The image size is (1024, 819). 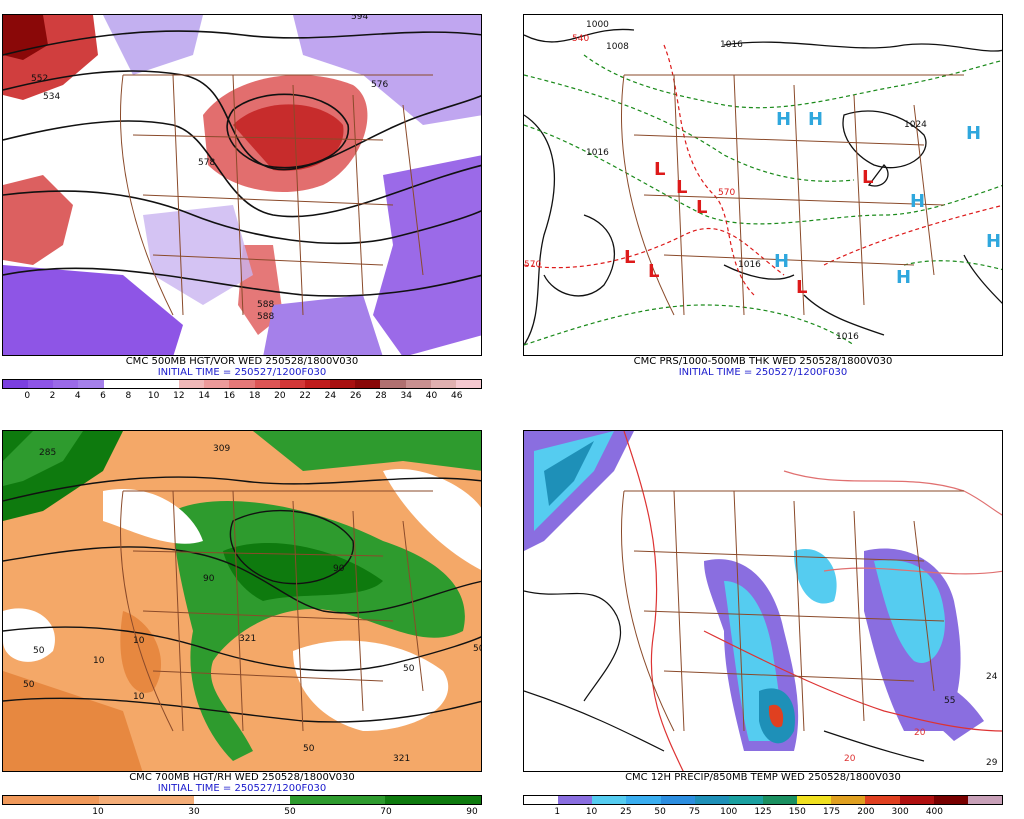 I want to click on svg-text: 570, so click(x=532, y=265).